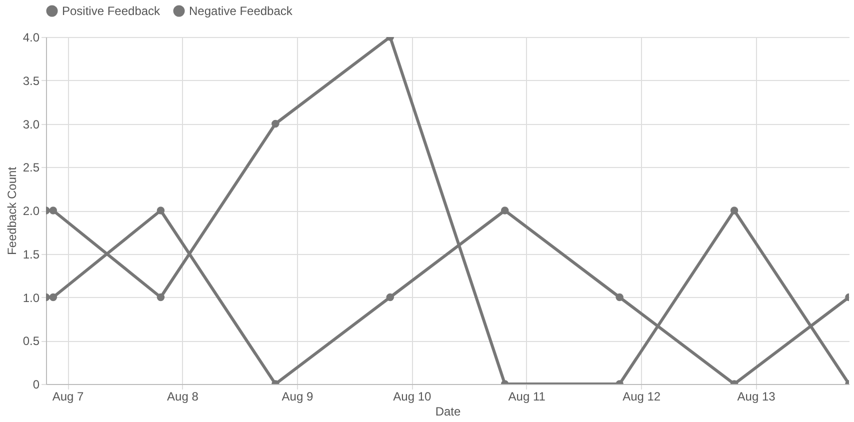 This screenshot has width=854, height=422. Describe the element at coordinates (112, 11) in the screenshot. I see `legend-label: Positive Feedback` at that location.